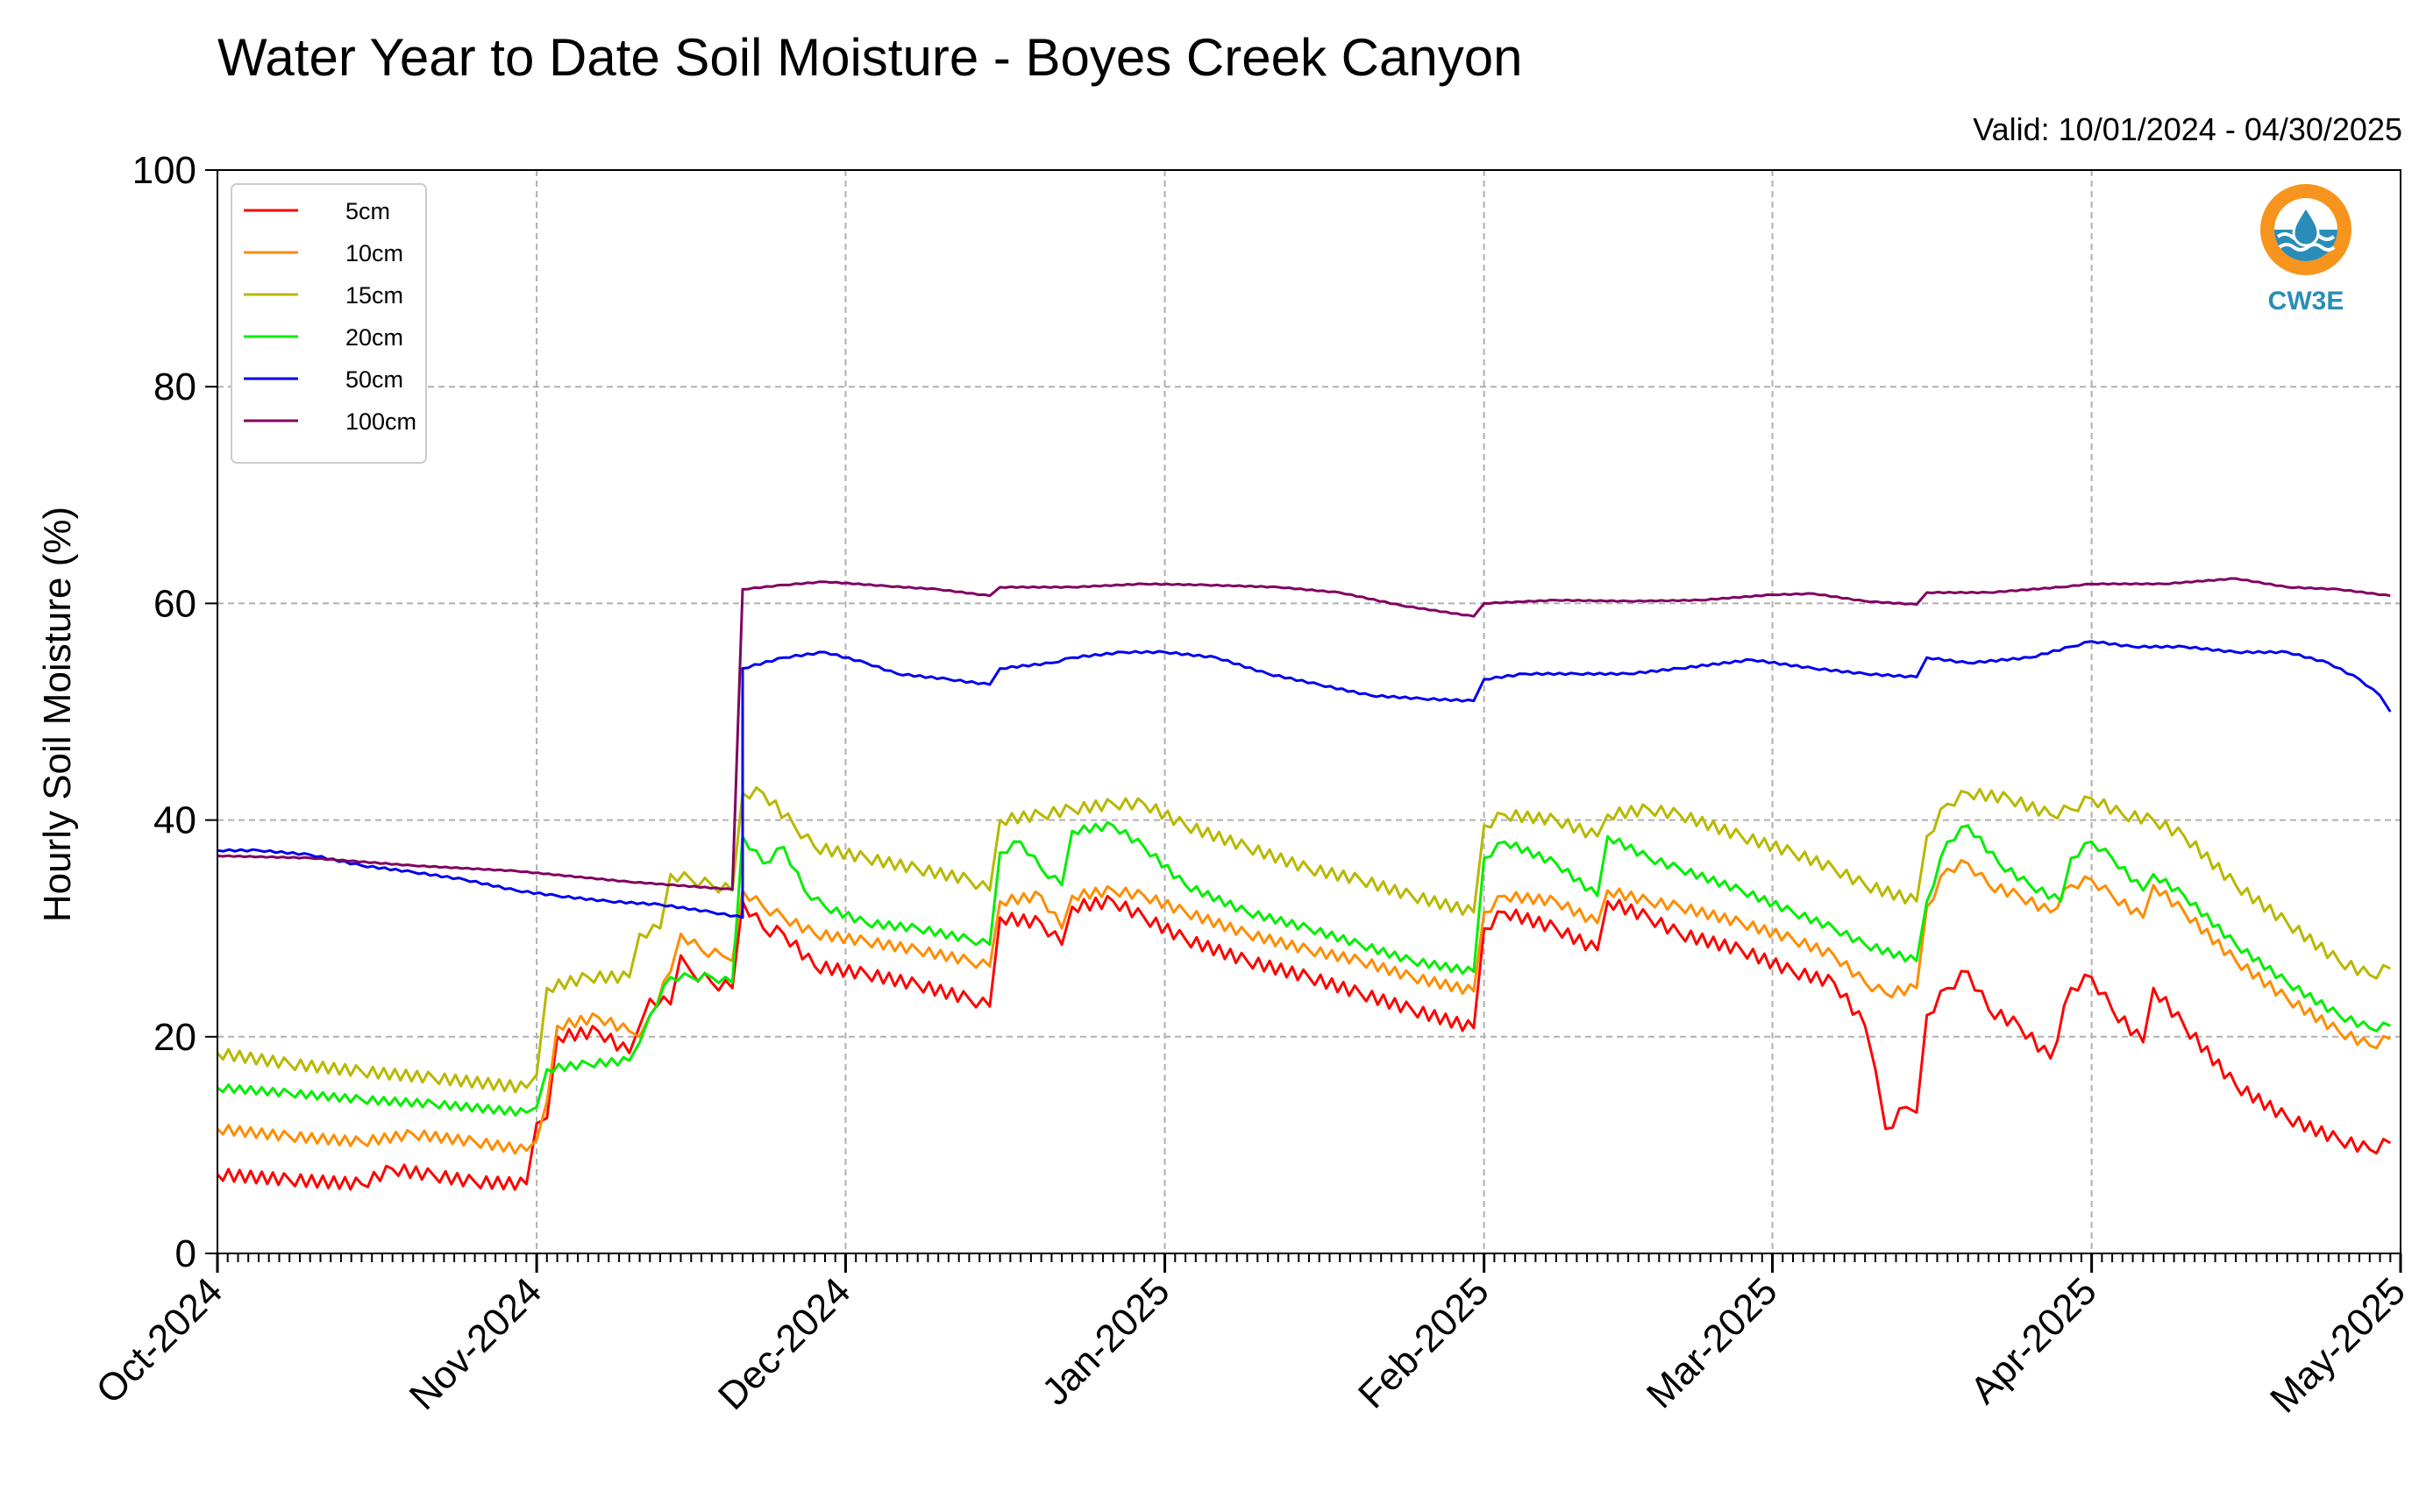  I want to click on y-tick-label: 80, so click(174, 387).